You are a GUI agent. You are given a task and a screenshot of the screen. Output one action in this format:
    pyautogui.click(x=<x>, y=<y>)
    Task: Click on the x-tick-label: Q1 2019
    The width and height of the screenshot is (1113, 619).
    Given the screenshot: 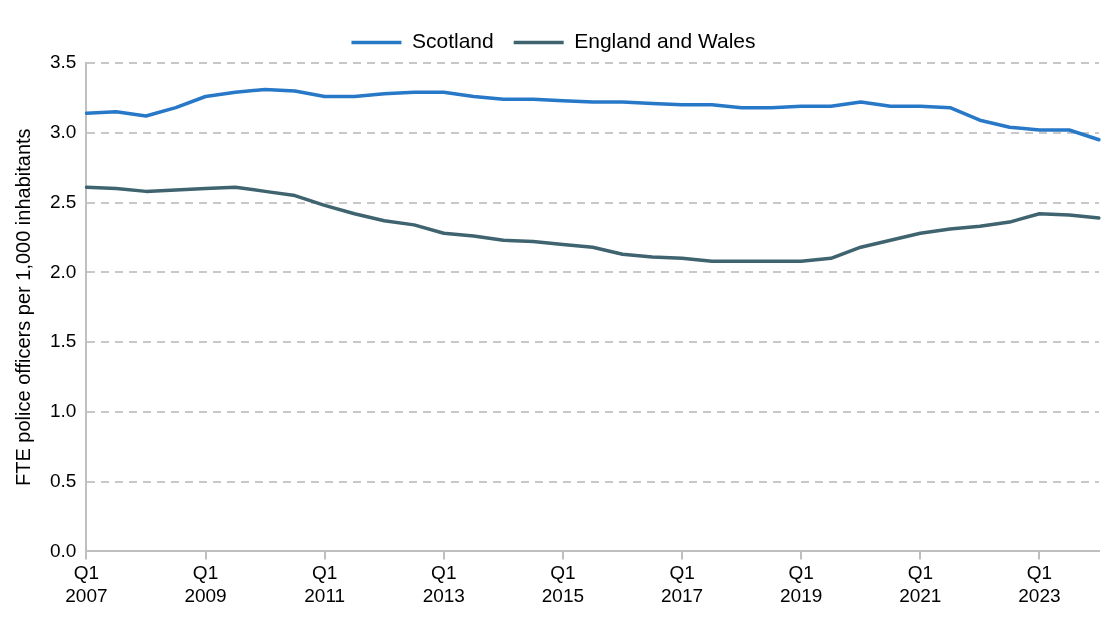 What is the action you would take?
    pyautogui.click(x=801, y=584)
    